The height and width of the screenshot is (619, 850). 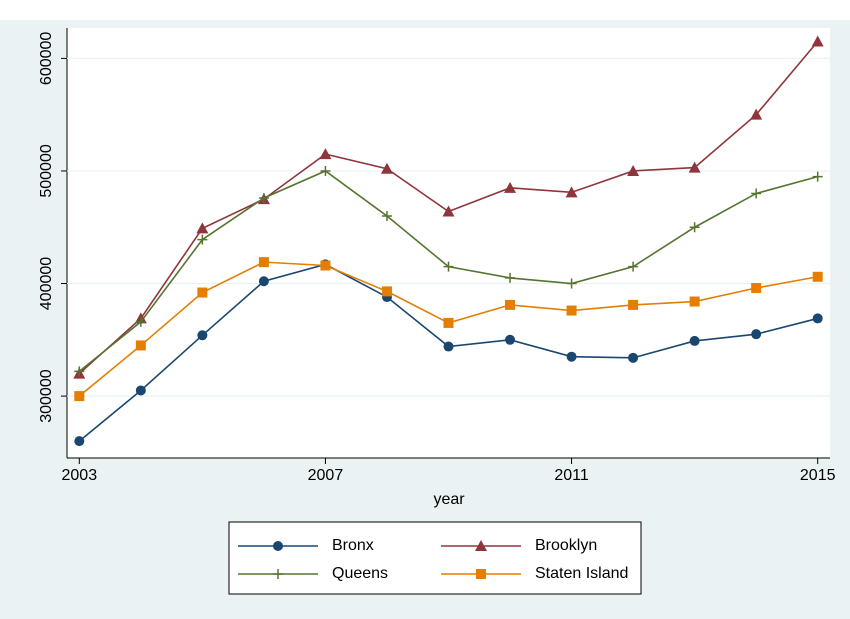 What do you see at coordinates (326, 475) in the screenshot?
I see `x-tick-label: 2007` at bounding box center [326, 475].